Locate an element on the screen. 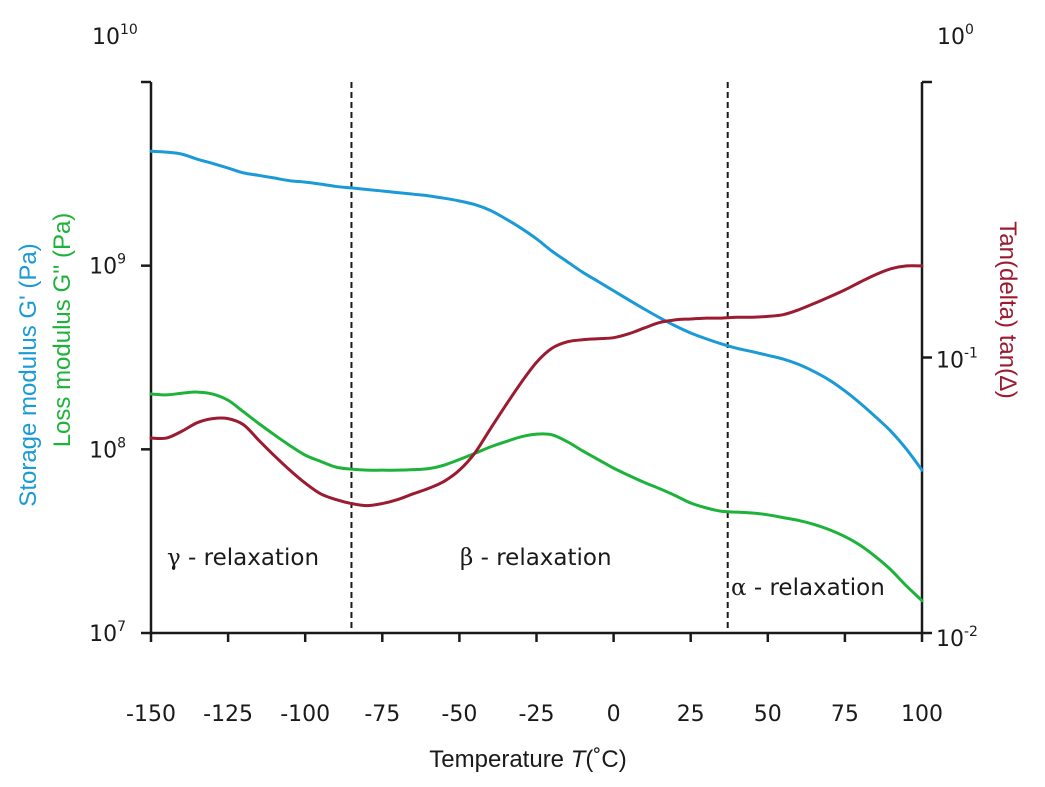 Image resolution: width=1045 pixels, height=787 pixels. x-tick-label: -25 is located at coordinates (537, 714).